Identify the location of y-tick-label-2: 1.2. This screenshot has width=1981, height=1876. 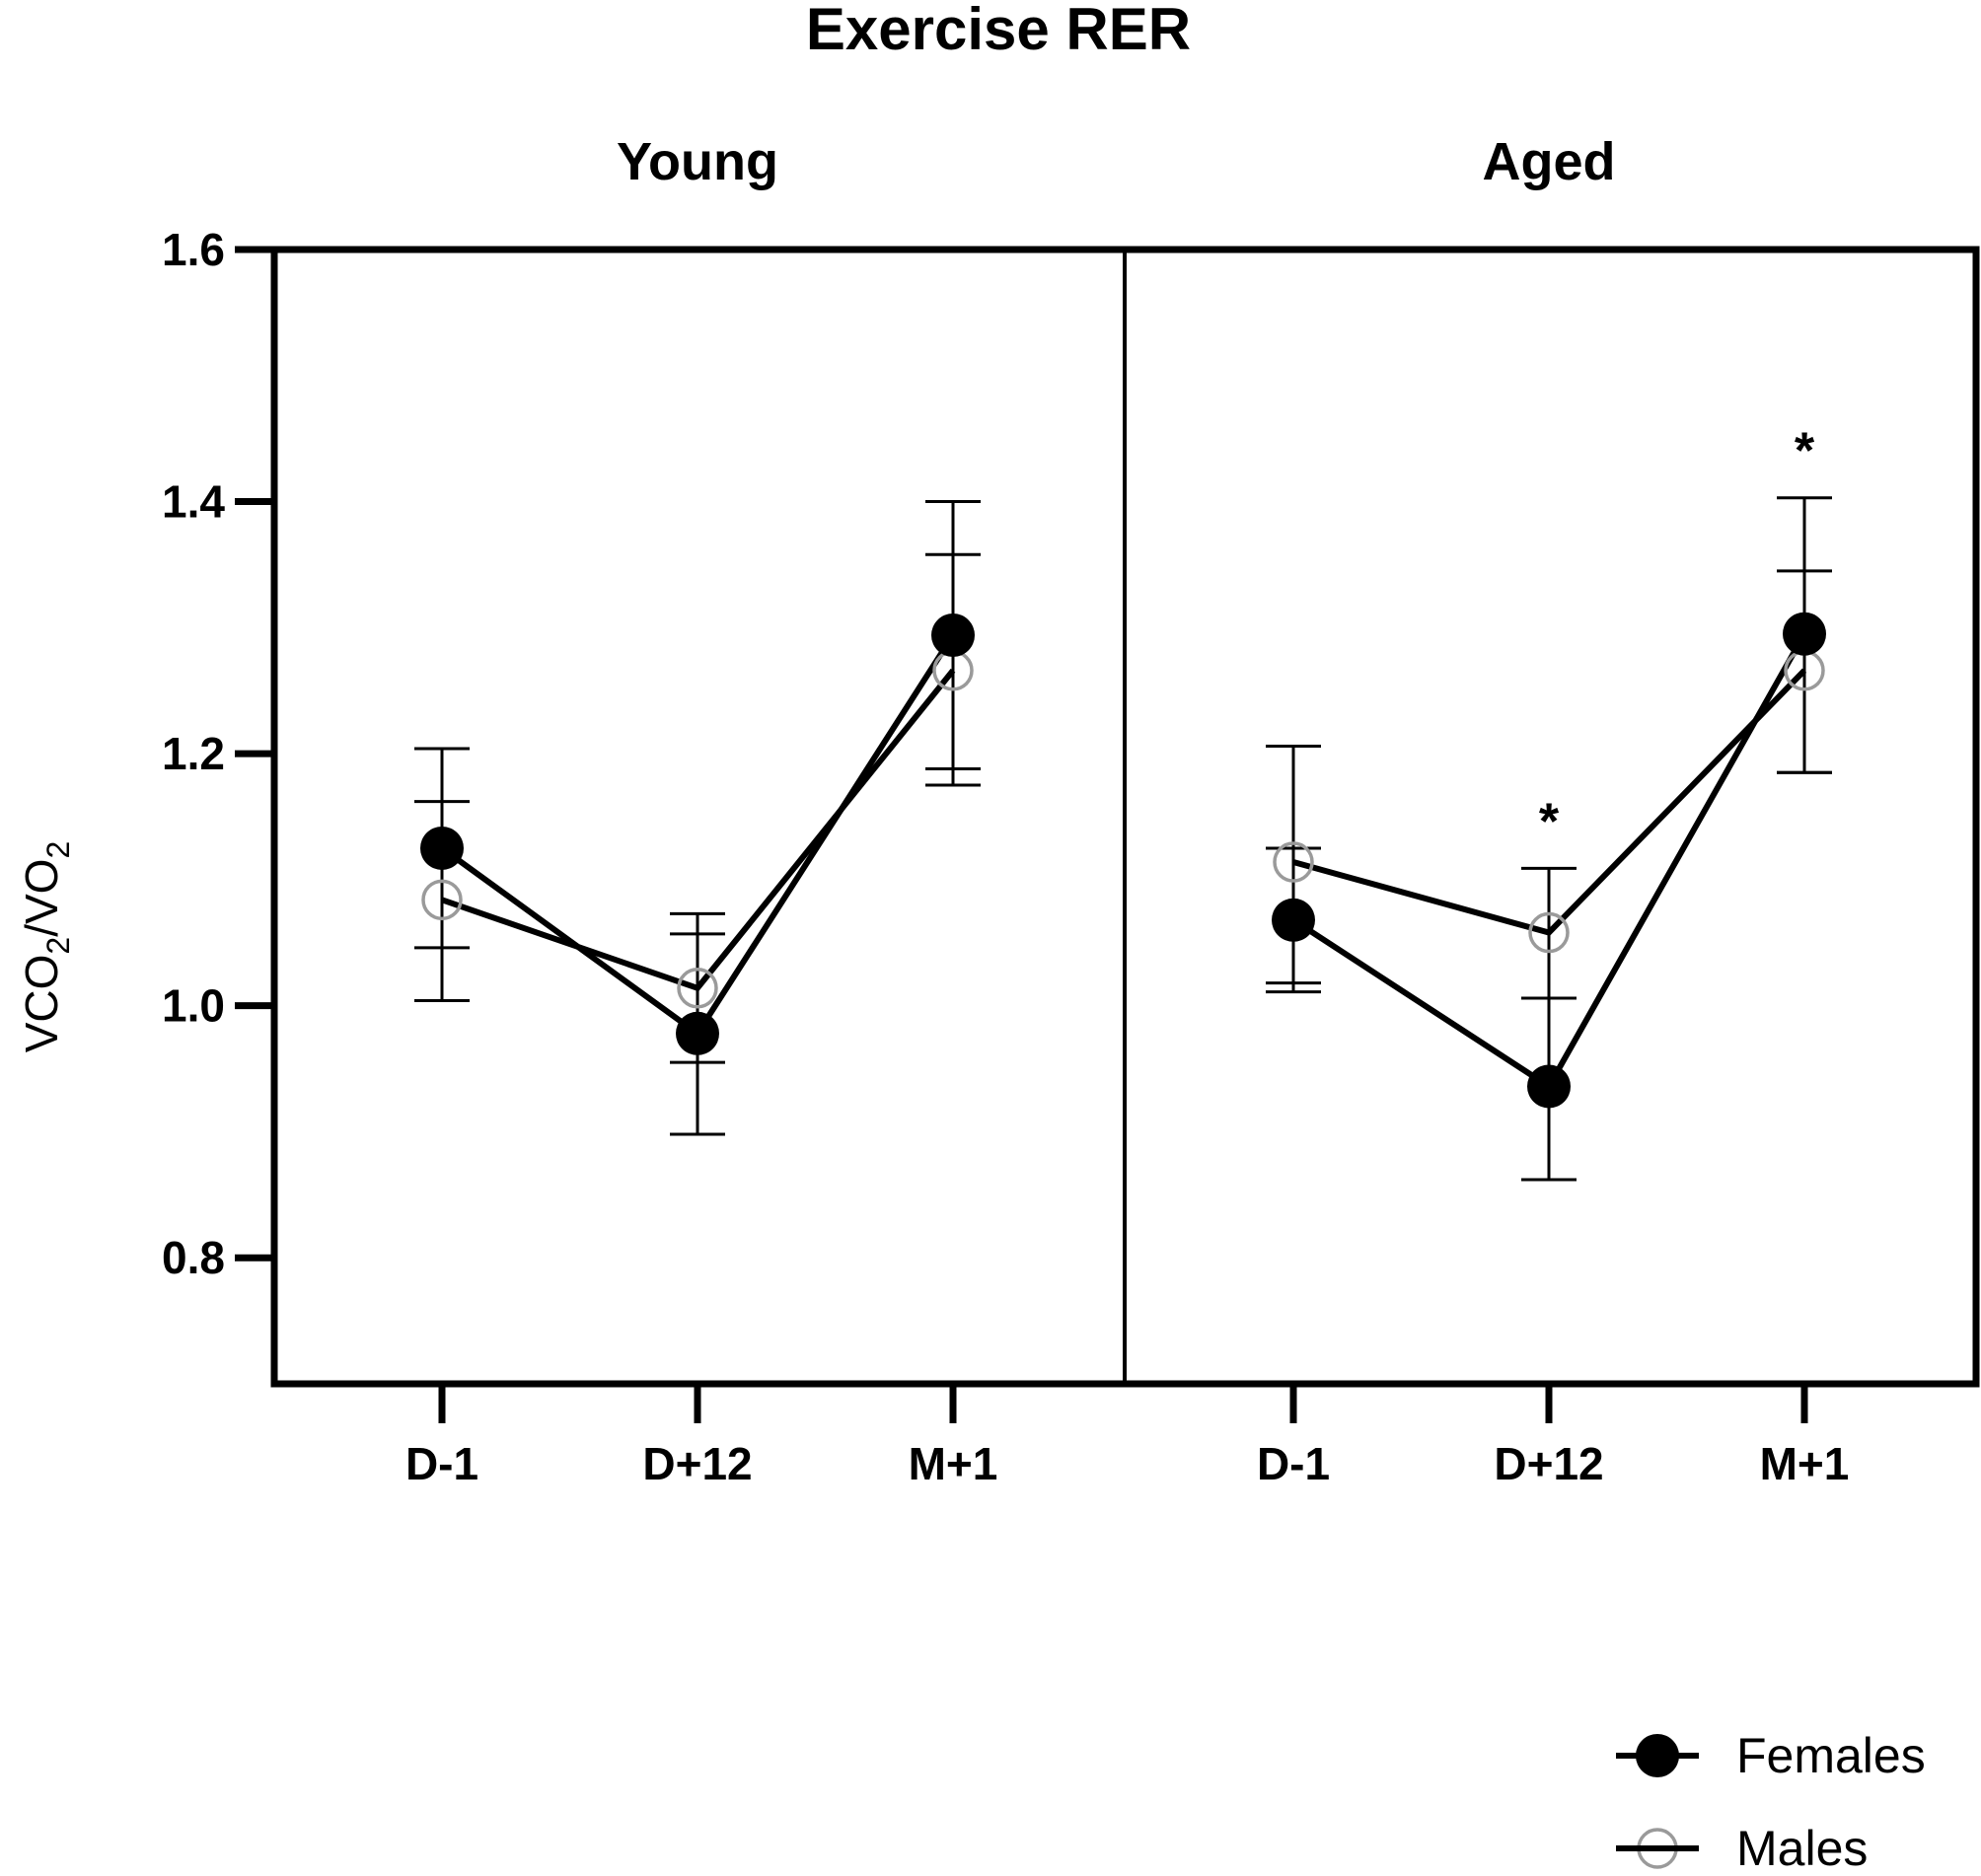
(193, 753).